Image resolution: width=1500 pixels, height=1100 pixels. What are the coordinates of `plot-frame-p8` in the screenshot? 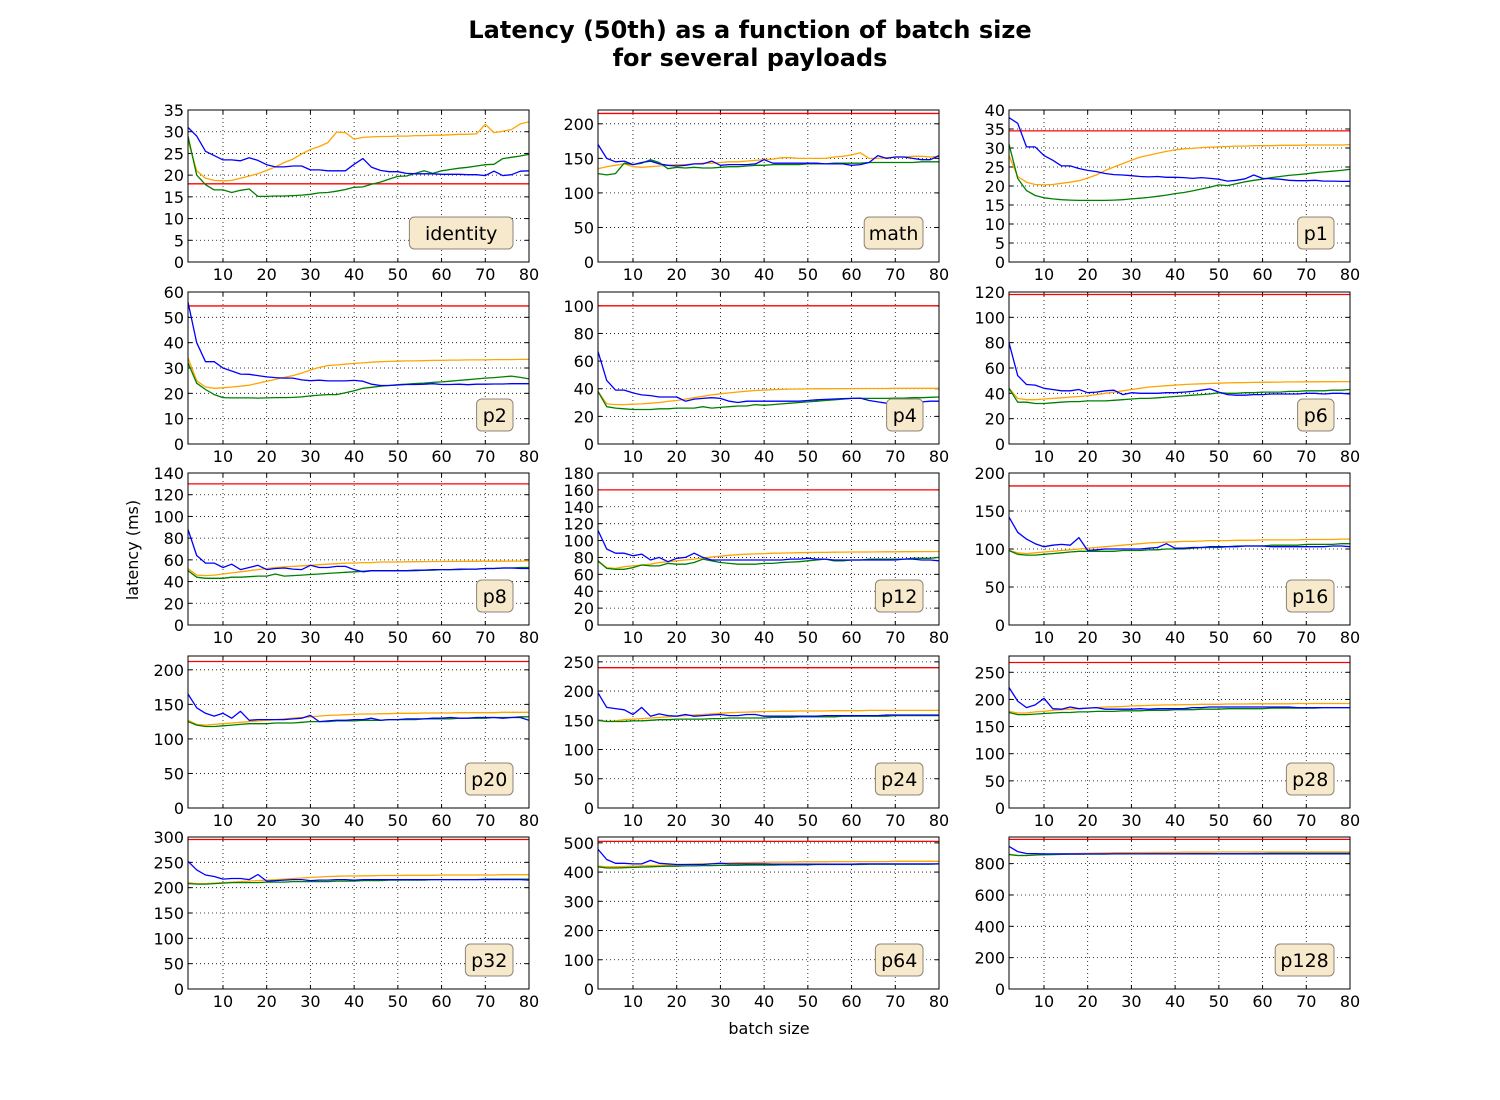 It's located at (358, 549).